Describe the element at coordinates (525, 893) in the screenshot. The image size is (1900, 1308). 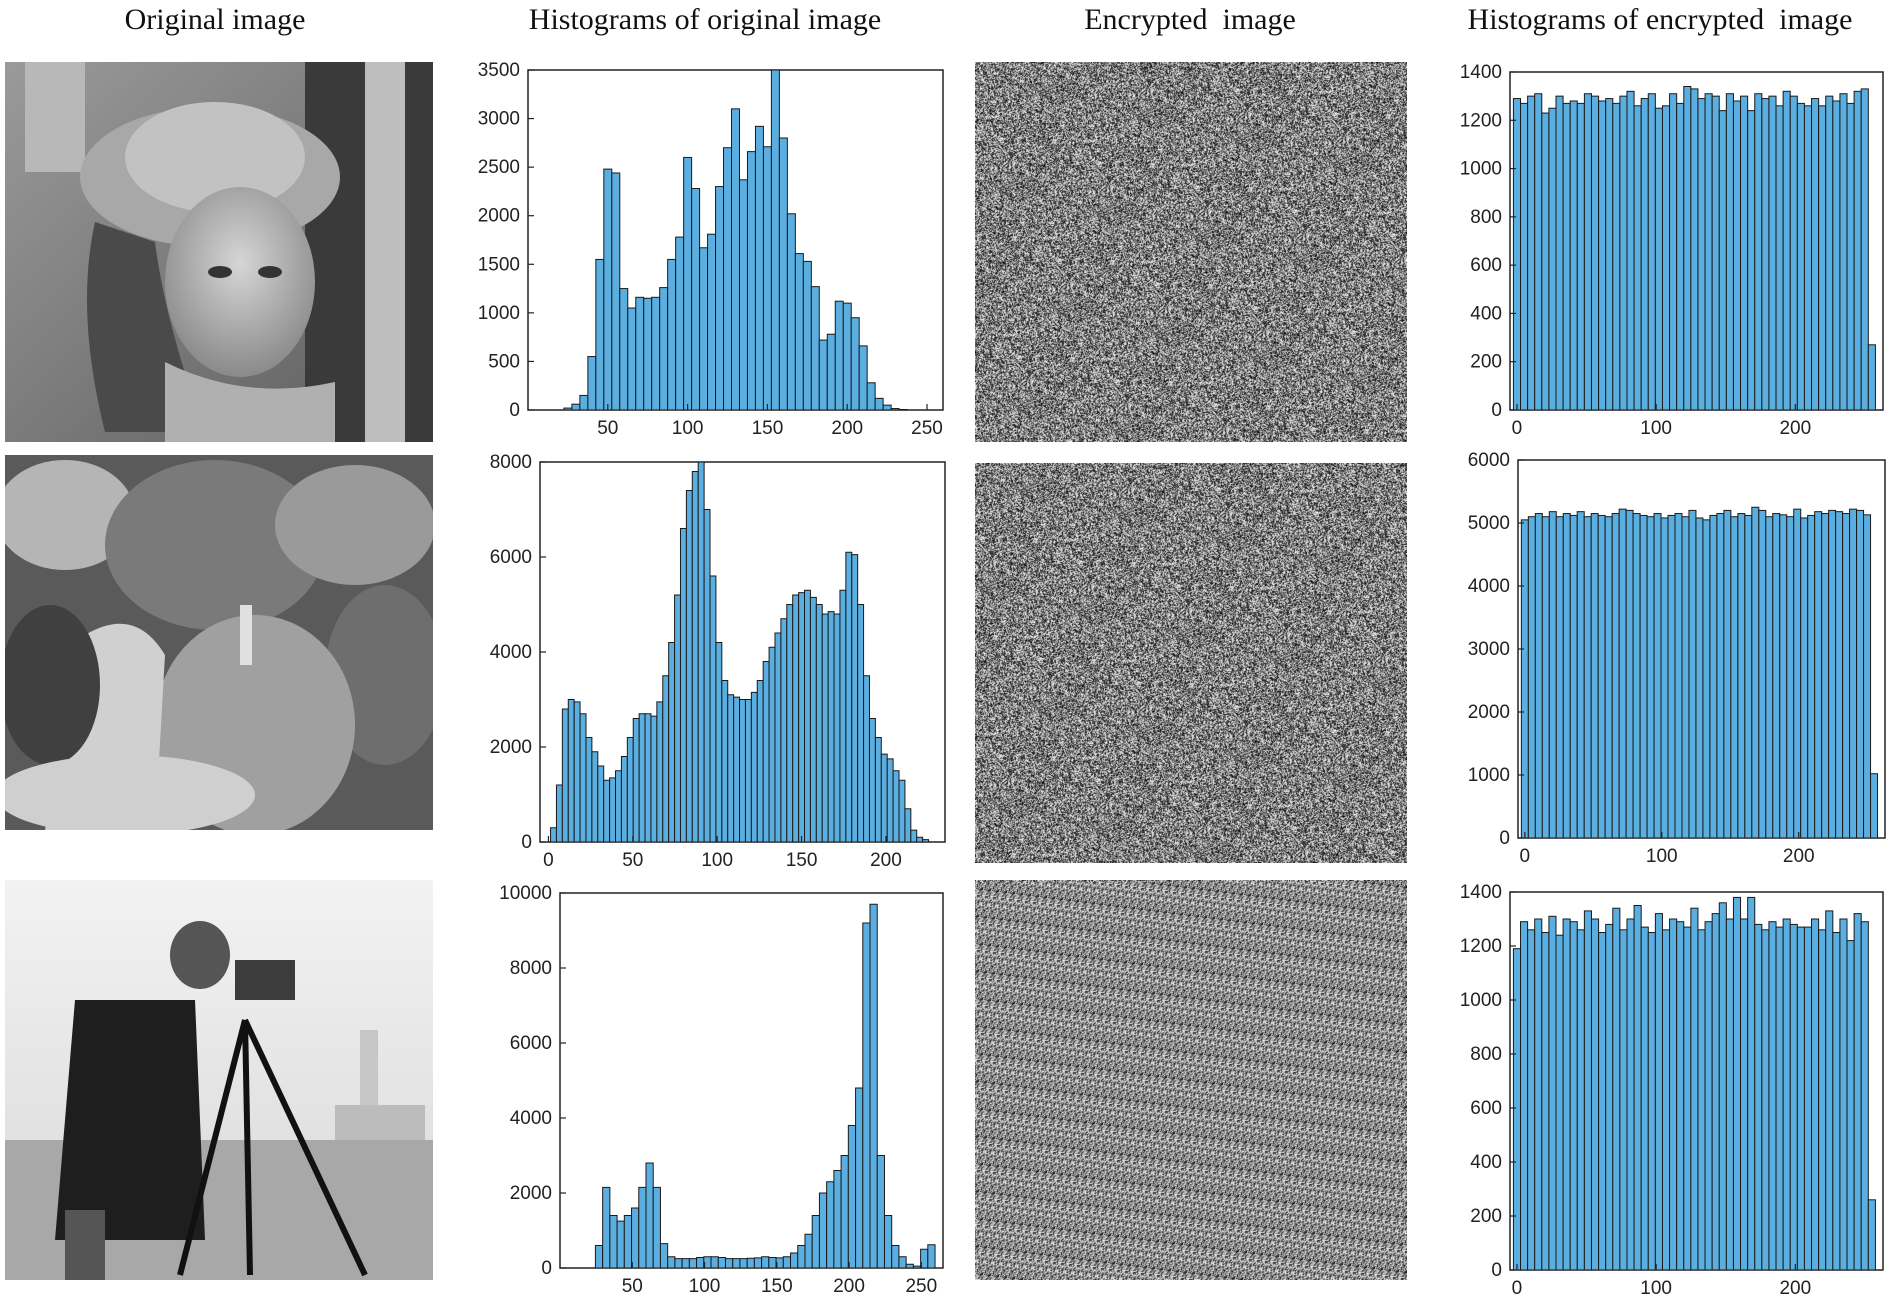
I see `hist-cameraman-original-ytick-label-5: 10000` at that location.